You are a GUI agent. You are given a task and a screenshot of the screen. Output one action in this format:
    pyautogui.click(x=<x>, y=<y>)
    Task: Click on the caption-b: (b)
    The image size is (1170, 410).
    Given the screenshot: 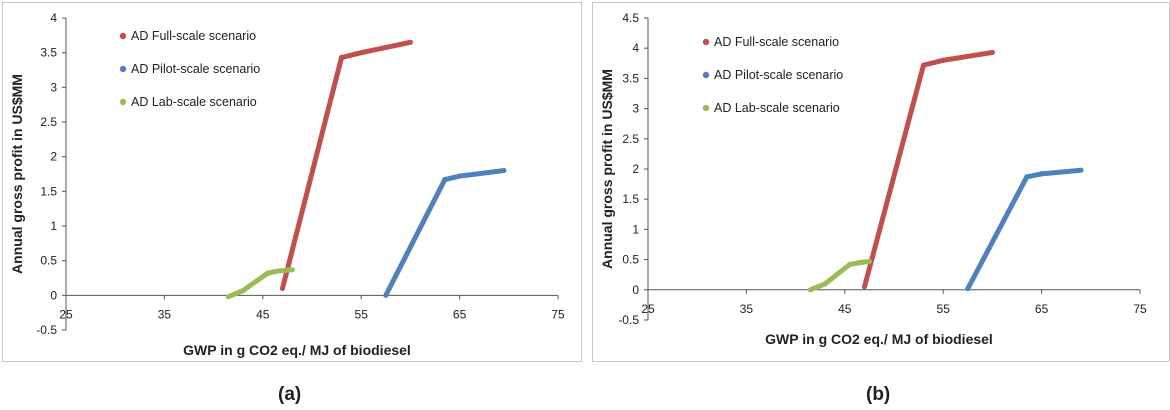 What is the action you would take?
    pyautogui.click(x=878, y=394)
    